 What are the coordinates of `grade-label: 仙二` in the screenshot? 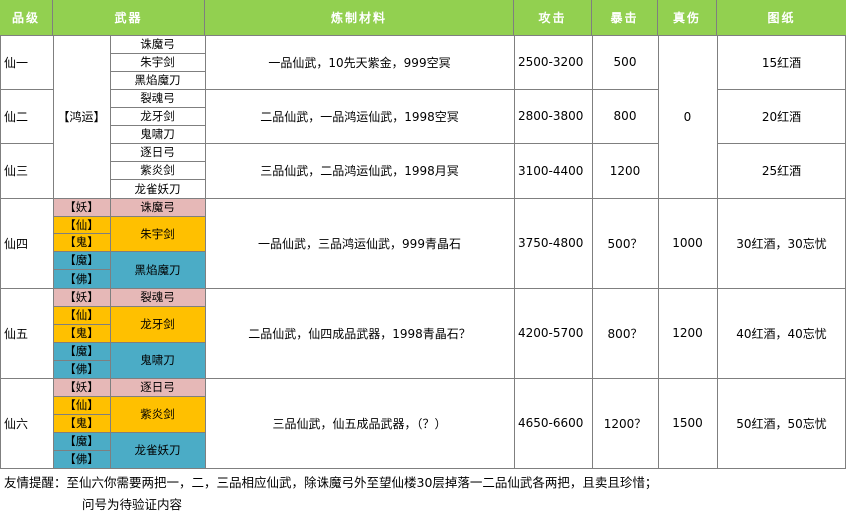 It's located at (16, 116).